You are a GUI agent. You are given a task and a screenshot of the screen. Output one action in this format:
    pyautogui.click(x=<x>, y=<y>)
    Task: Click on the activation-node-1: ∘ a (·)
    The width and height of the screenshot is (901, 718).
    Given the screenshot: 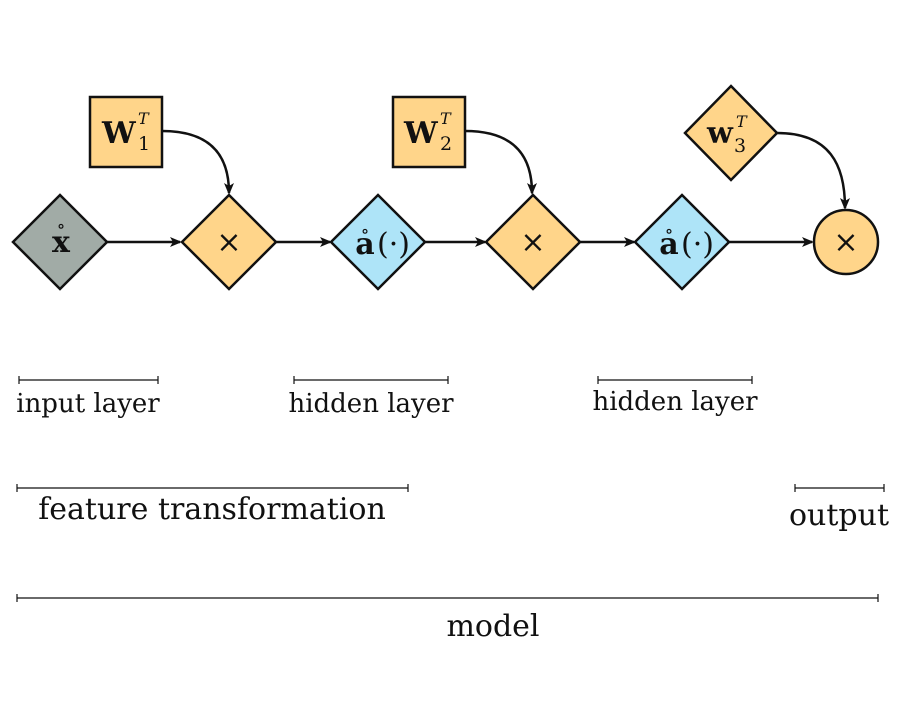 What is the action you would take?
    pyautogui.click(x=378, y=242)
    